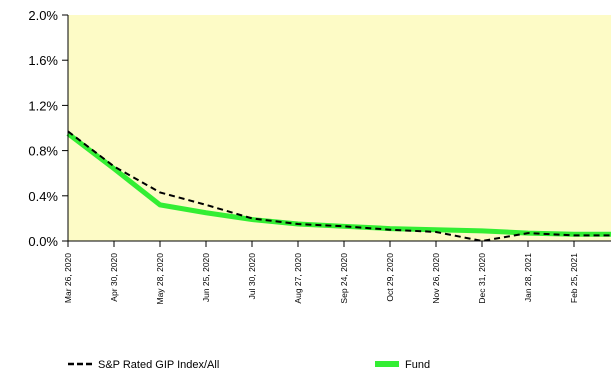 The height and width of the screenshot is (370, 611). What do you see at coordinates (43, 241) in the screenshot?
I see `y-tick-label: 0.0%` at bounding box center [43, 241].